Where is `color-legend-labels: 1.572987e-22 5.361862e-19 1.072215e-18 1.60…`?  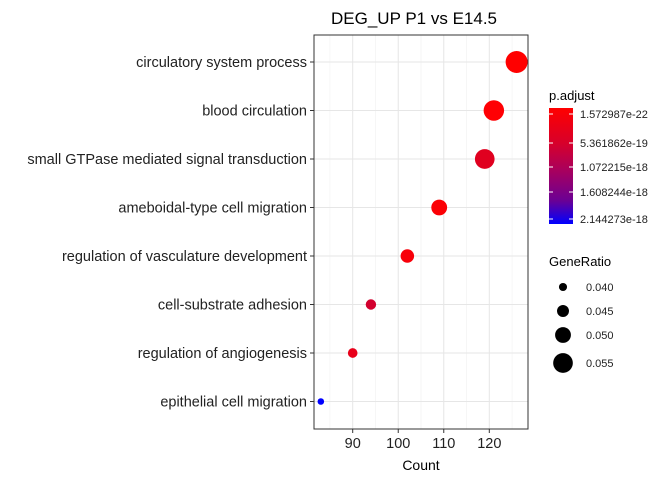 color-legend-labels: 1.572987e-22 5.361862e-19 1.072215e-18 1.60… is located at coordinates (598, 167).